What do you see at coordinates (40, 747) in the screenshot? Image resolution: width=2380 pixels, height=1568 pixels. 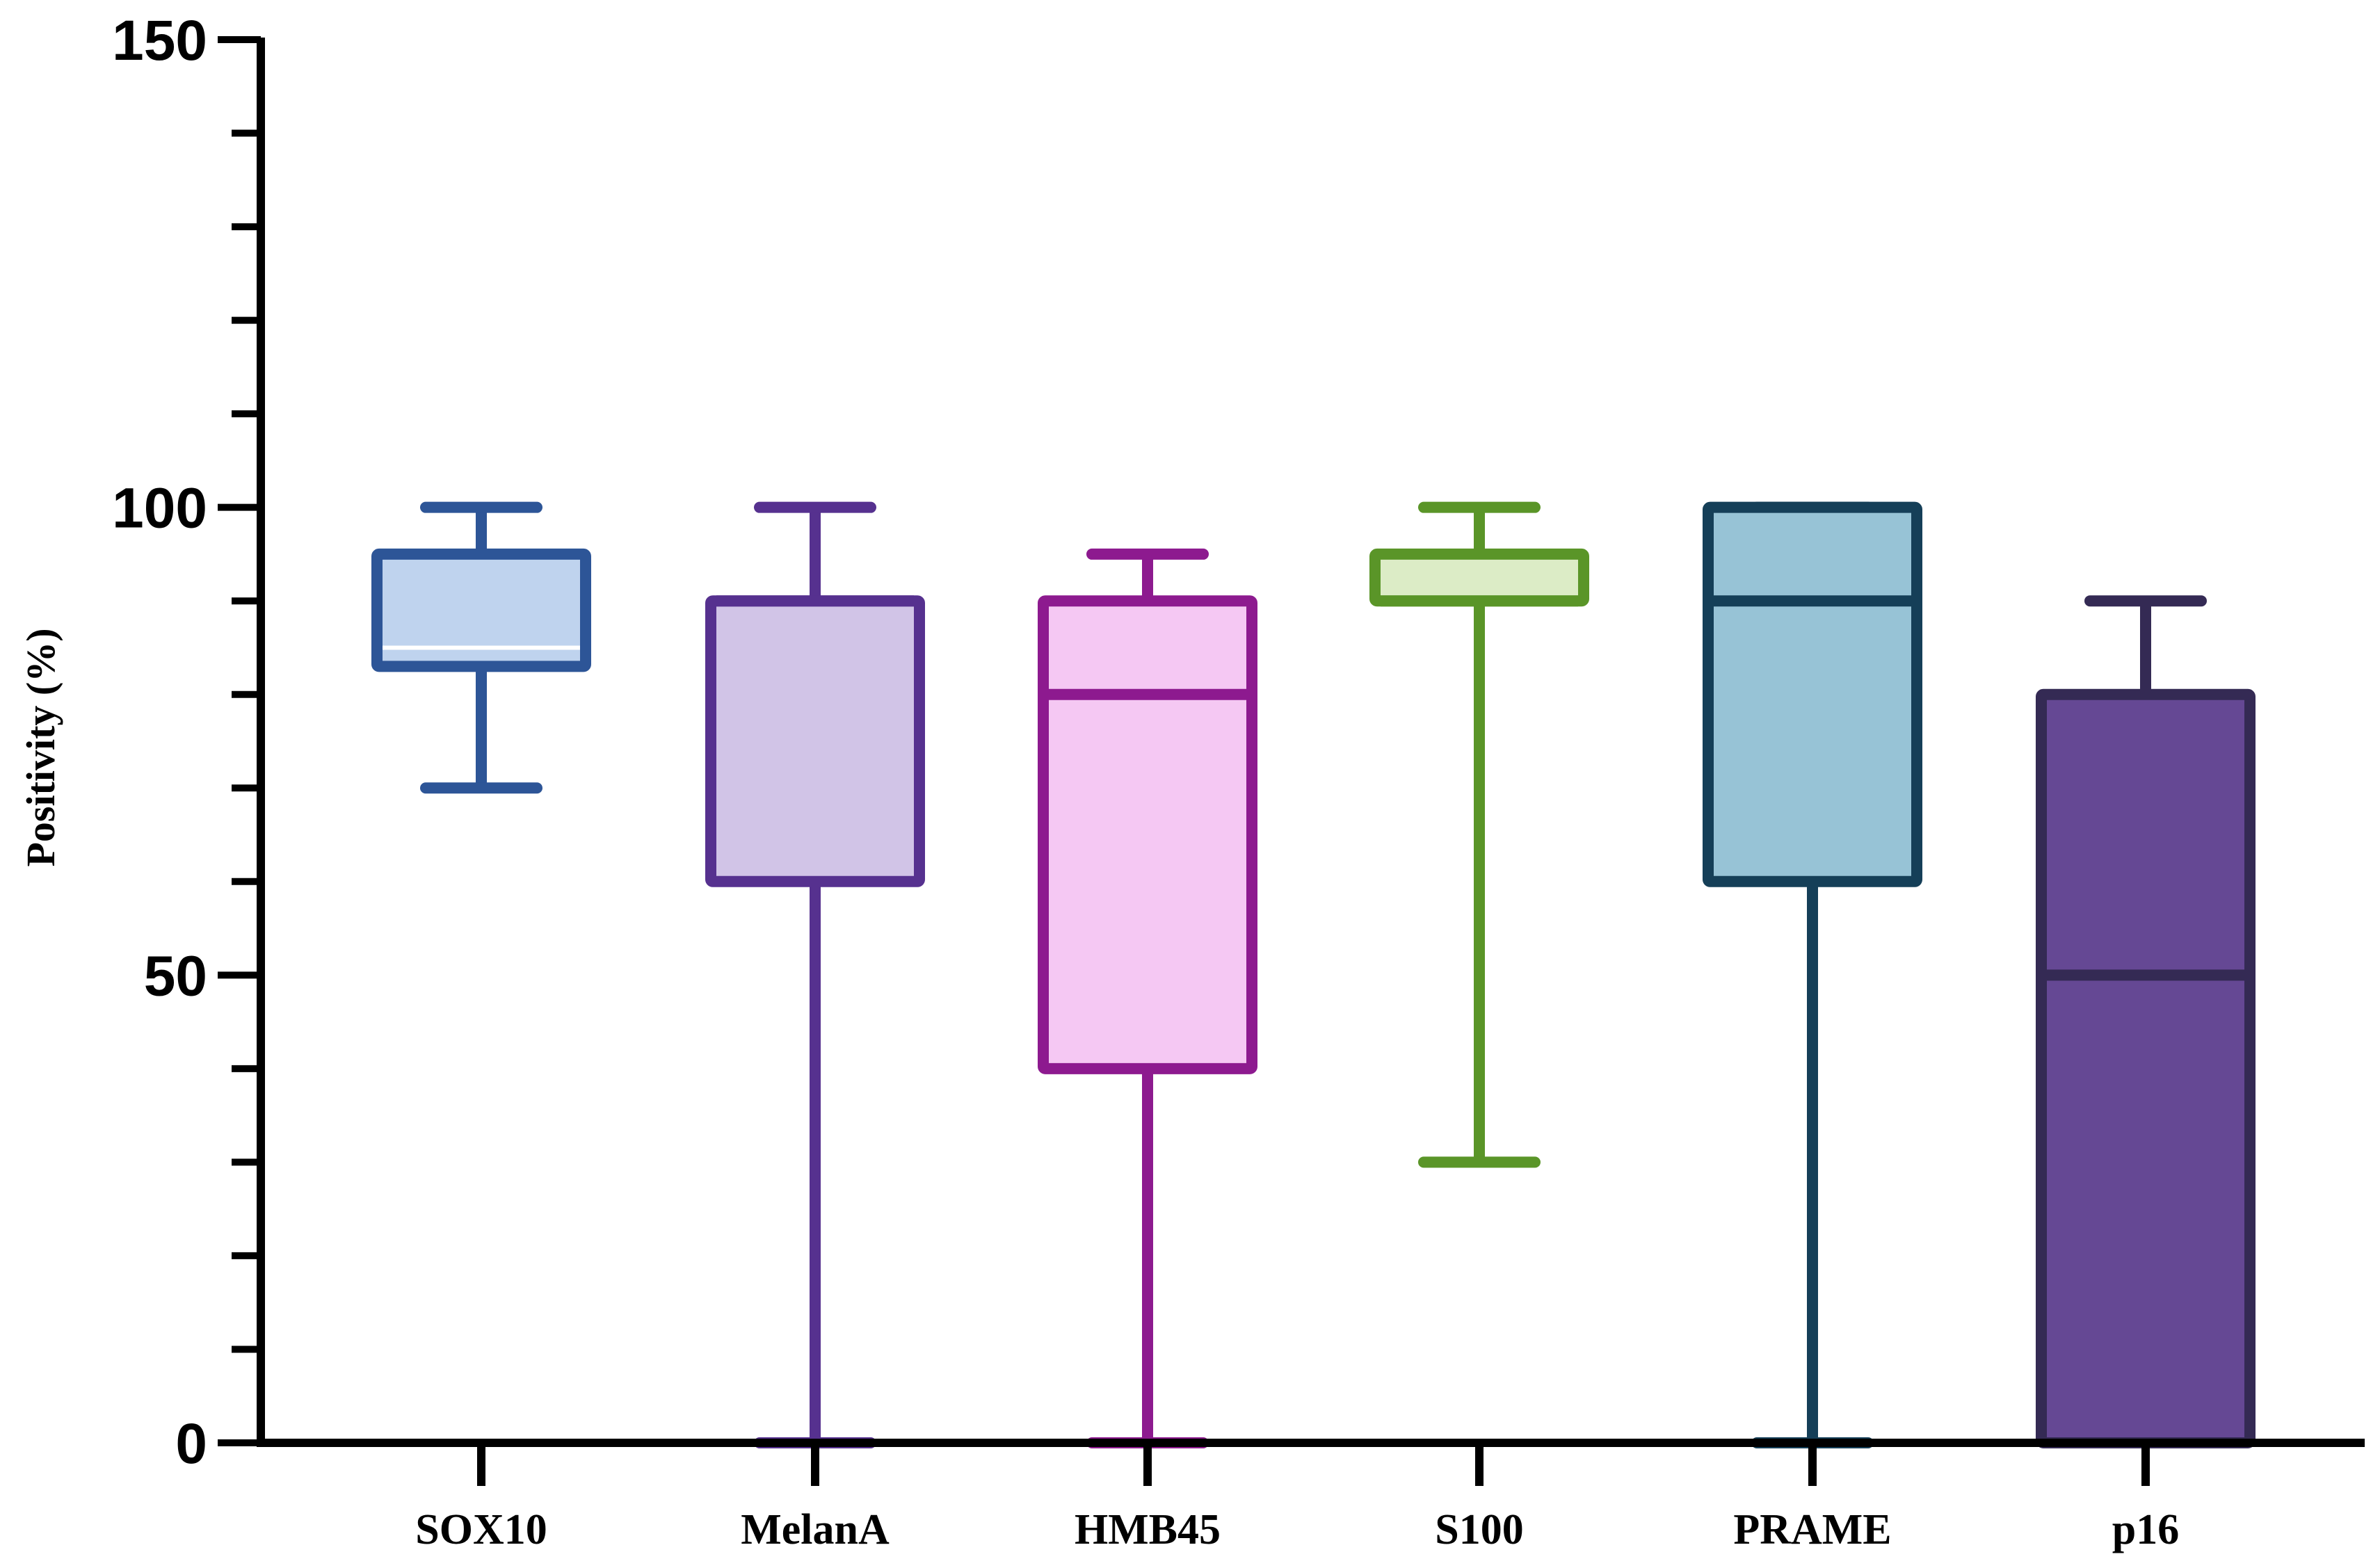 I see `y-axis-title: Positivity (%)` at bounding box center [40, 747].